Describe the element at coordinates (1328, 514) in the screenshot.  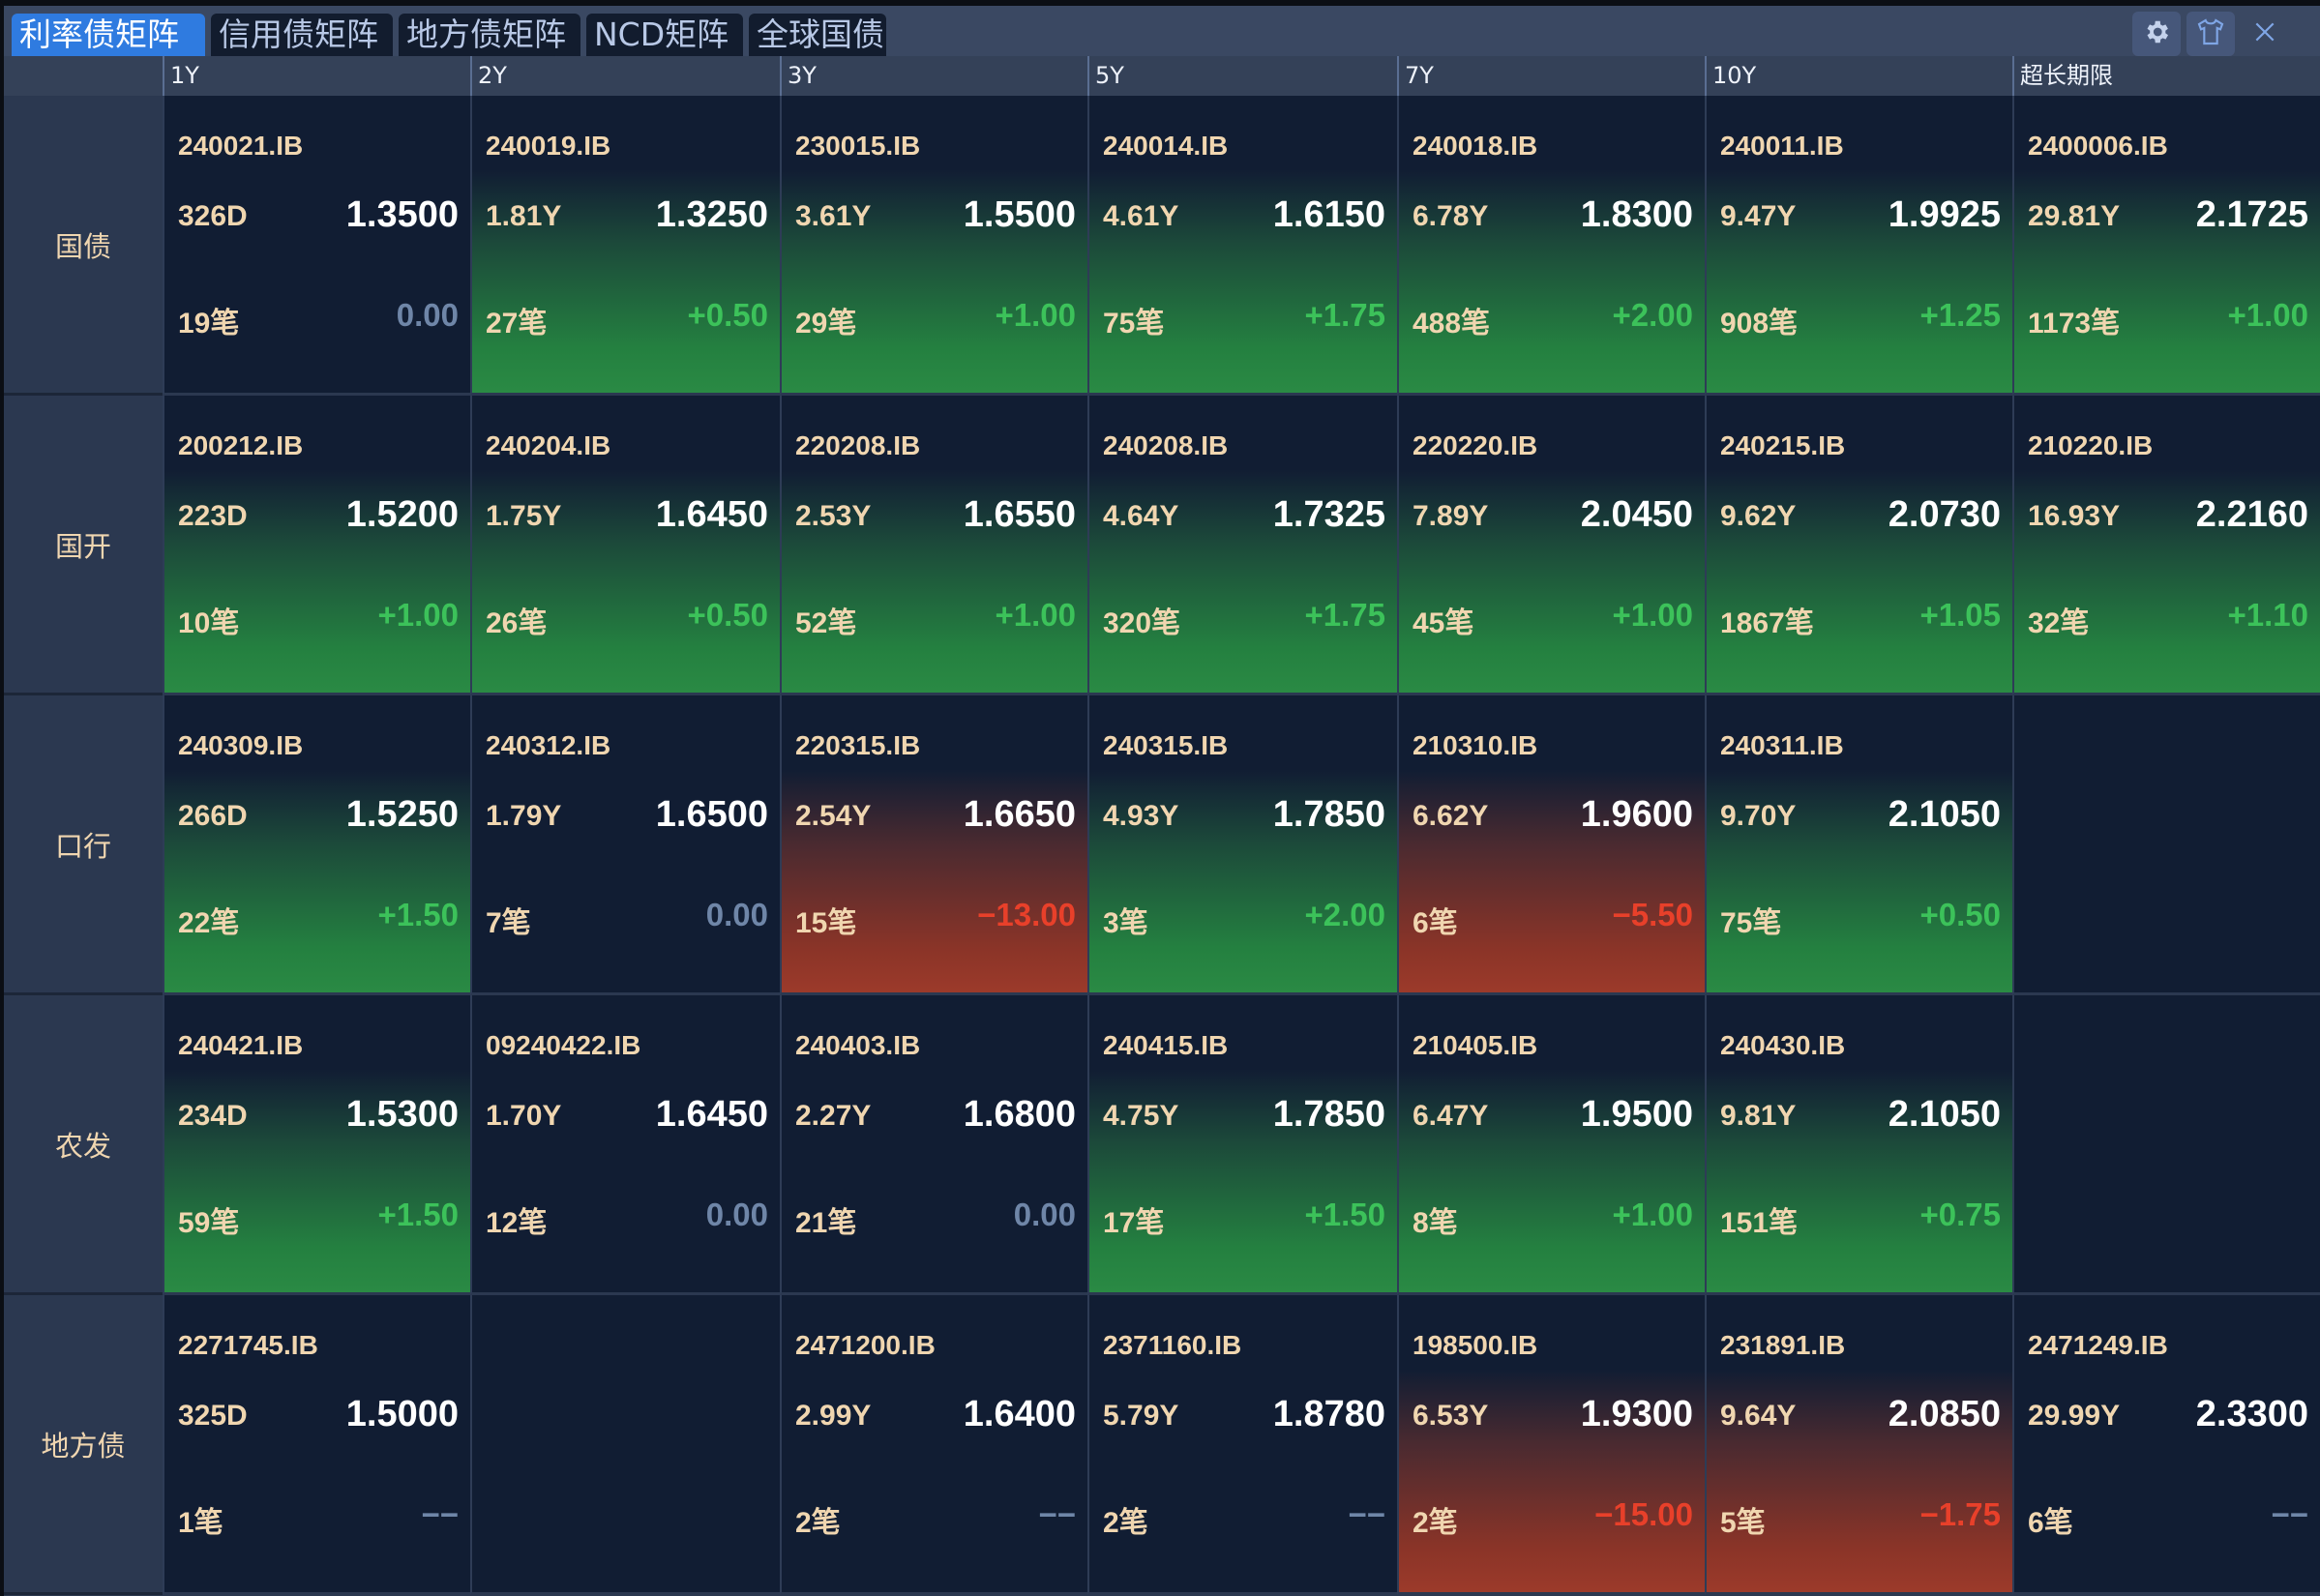
I see `yield-rate: 1.7325` at that location.